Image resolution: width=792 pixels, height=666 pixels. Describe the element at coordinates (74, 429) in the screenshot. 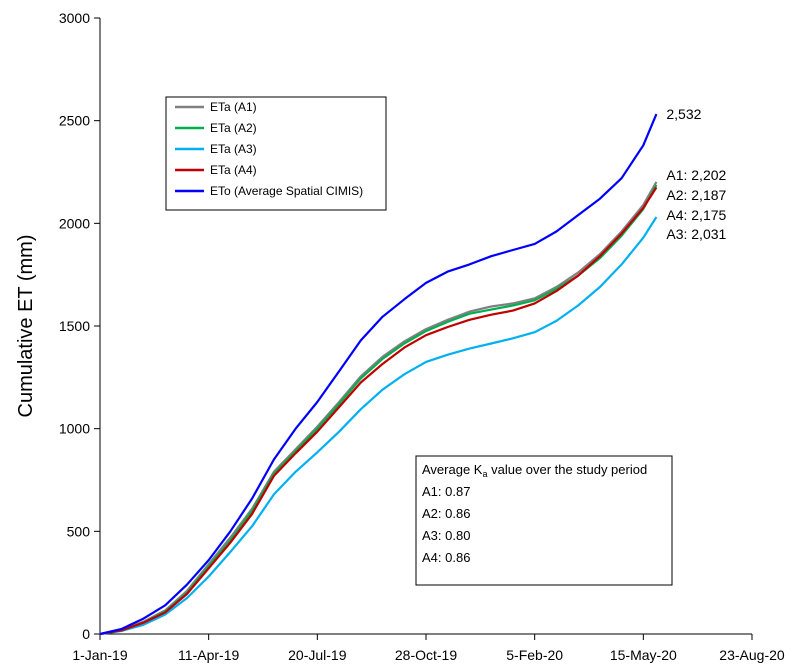

I see `y-tick-label: 1000` at that location.